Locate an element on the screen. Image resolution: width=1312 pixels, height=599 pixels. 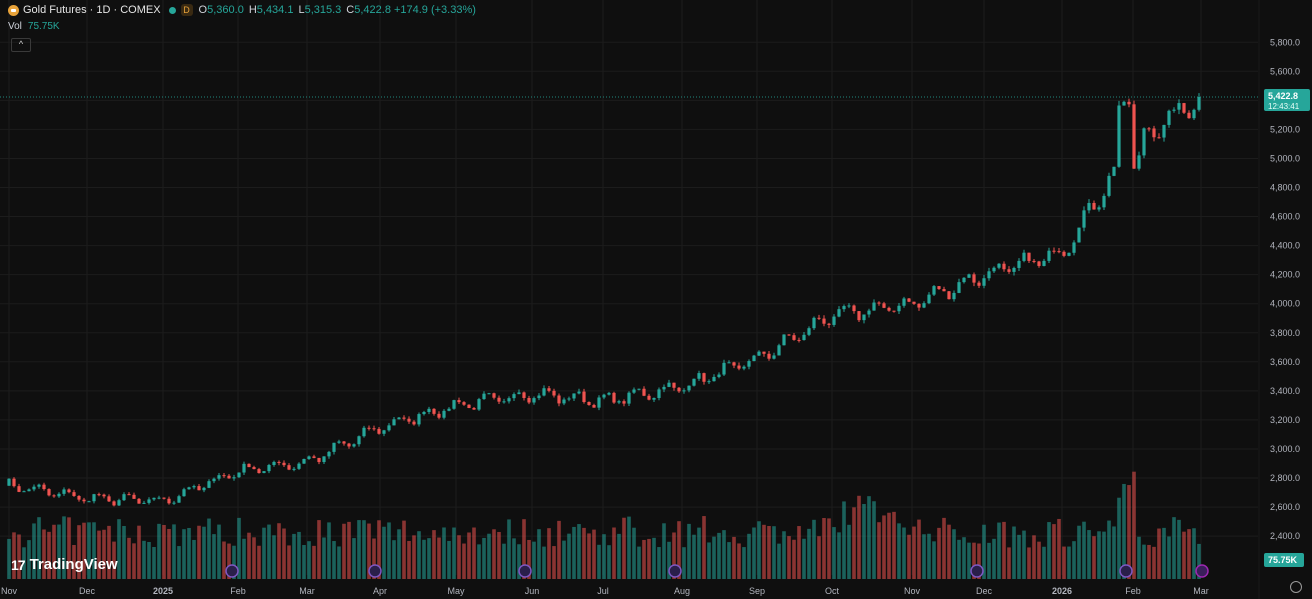
time-tick-label: Mar is located at coordinates (307, 591).